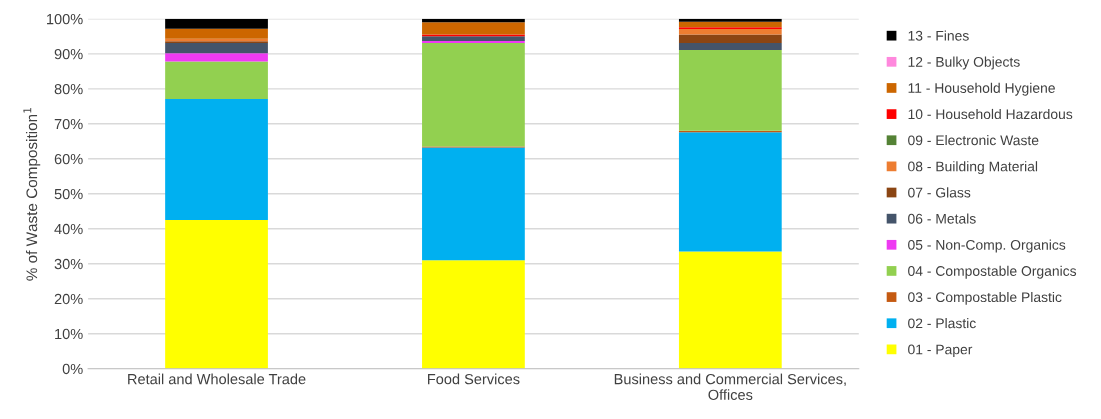  Describe the element at coordinates (68, 229) in the screenshot. I see `y-tick-label: 40%` at that location.